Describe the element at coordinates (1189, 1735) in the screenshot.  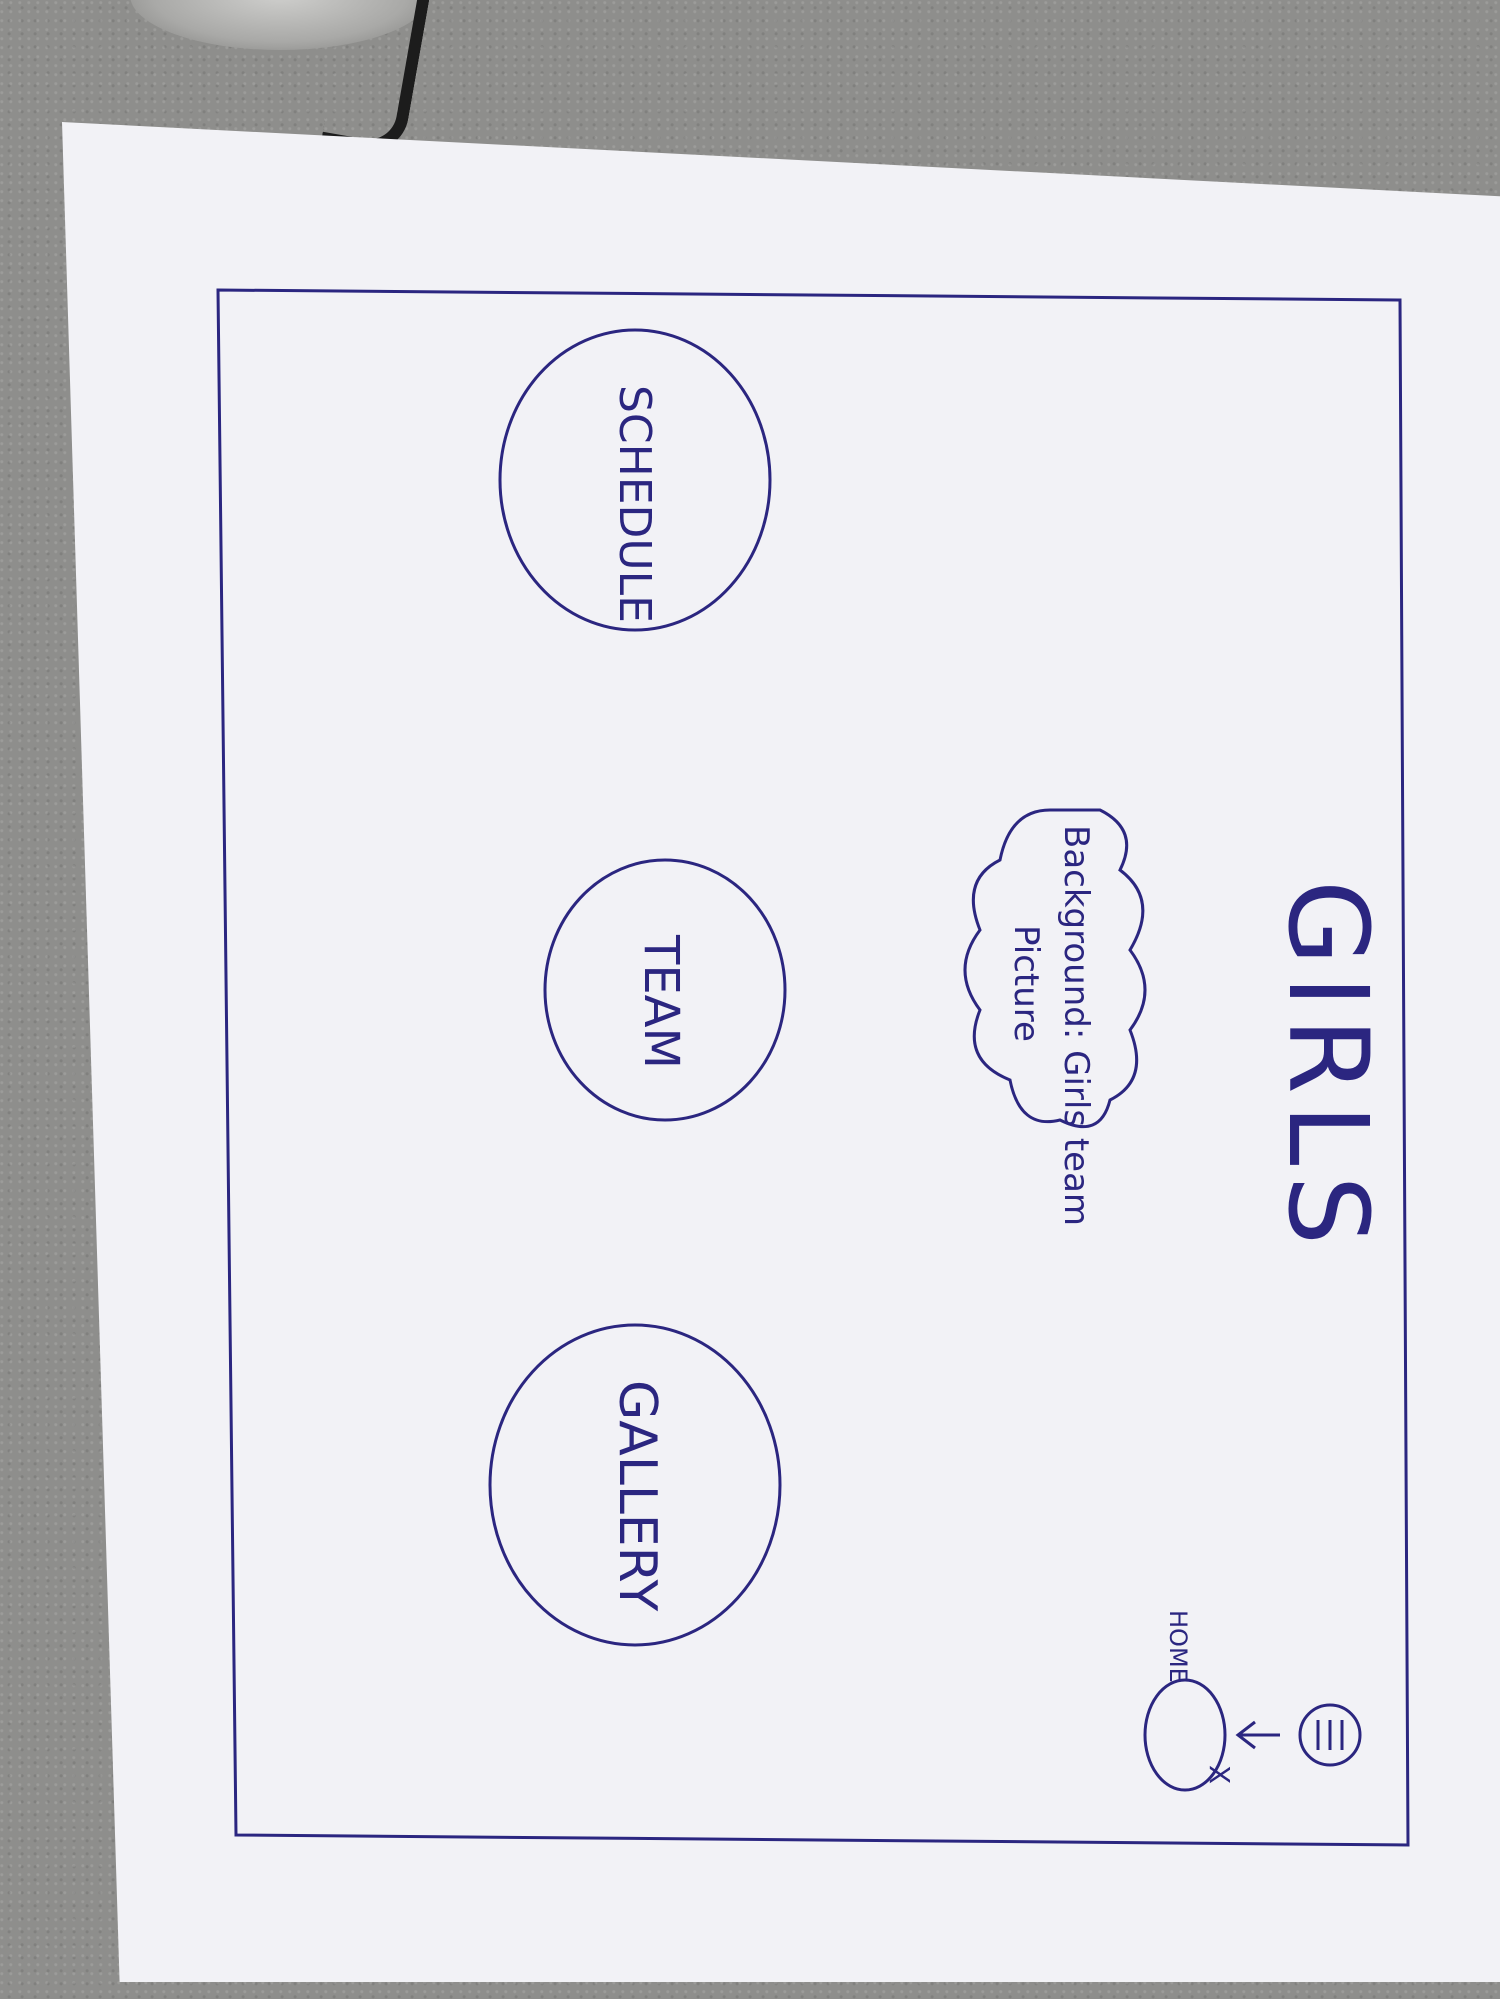
I see `home-button: X` at that location.